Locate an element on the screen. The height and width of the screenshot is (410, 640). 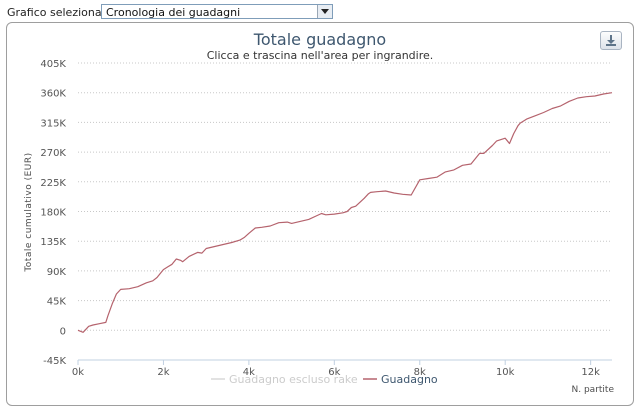
y-tick-label: 360K is located at coordinates (53, 94).